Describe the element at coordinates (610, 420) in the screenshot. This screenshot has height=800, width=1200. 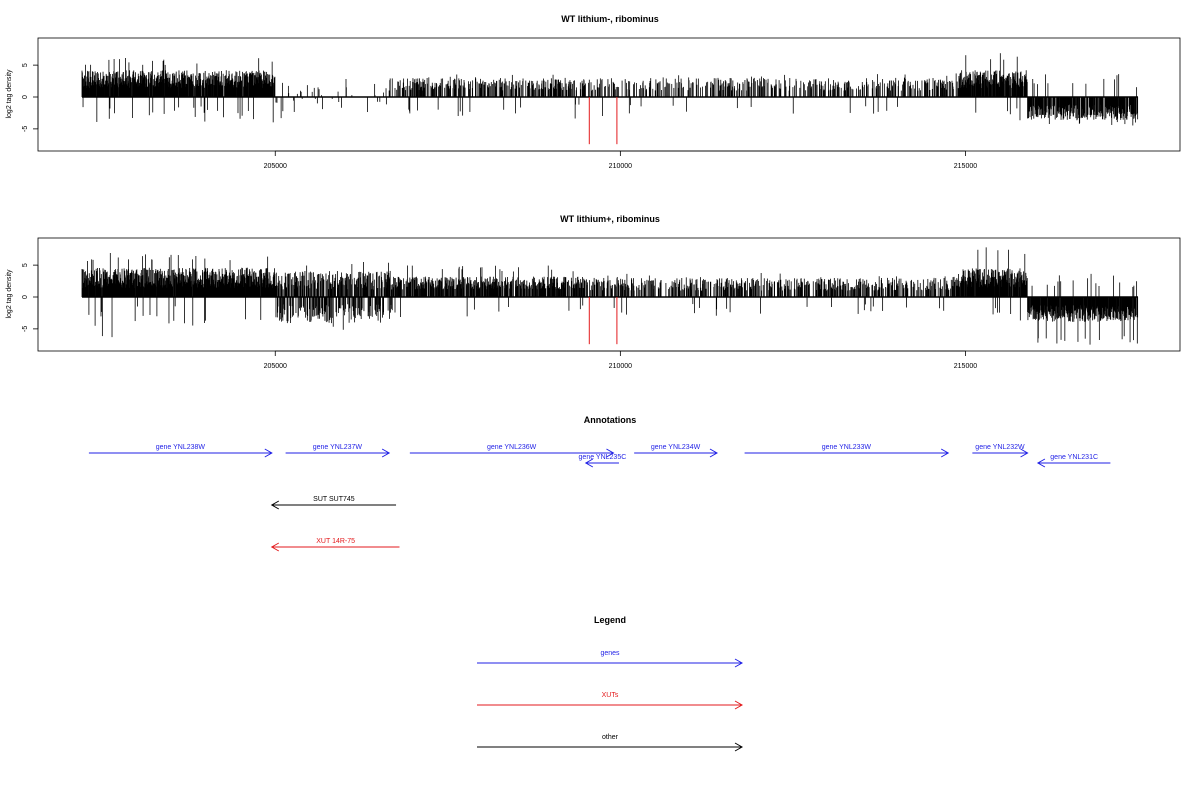
I see `annotations-title: Annotations` at that location.